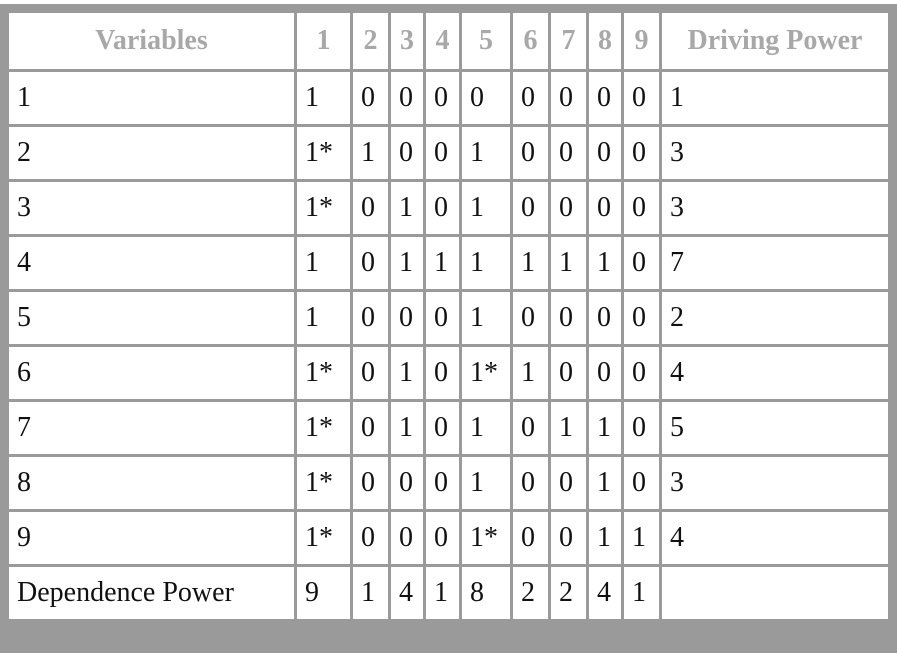  Describe the element at coordinates (151, 593) in the screenshot. I see `row-label: Dependence Power` at that location.